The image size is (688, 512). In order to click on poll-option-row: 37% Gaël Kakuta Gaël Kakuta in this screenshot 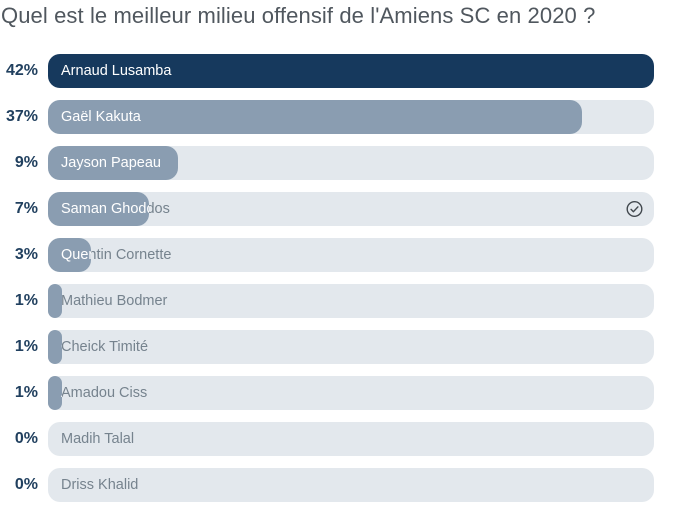, I will do `click(344, 116)`.